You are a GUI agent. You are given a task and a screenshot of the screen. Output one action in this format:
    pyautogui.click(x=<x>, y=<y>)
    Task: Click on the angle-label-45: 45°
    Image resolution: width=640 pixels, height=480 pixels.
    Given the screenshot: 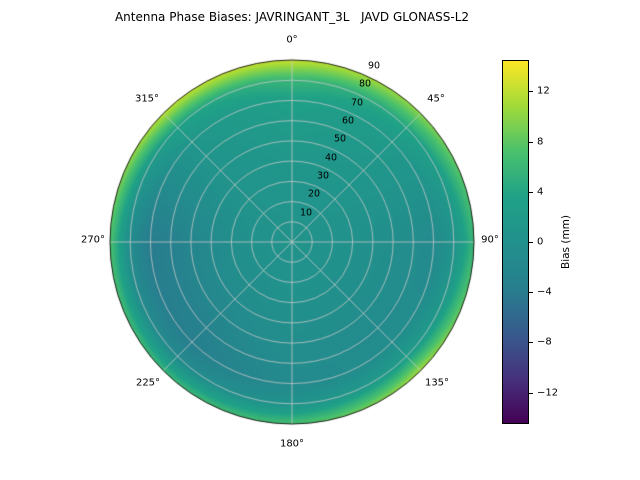 What is the action you would take?
    pyautogui.click(x=436, y=99)
    